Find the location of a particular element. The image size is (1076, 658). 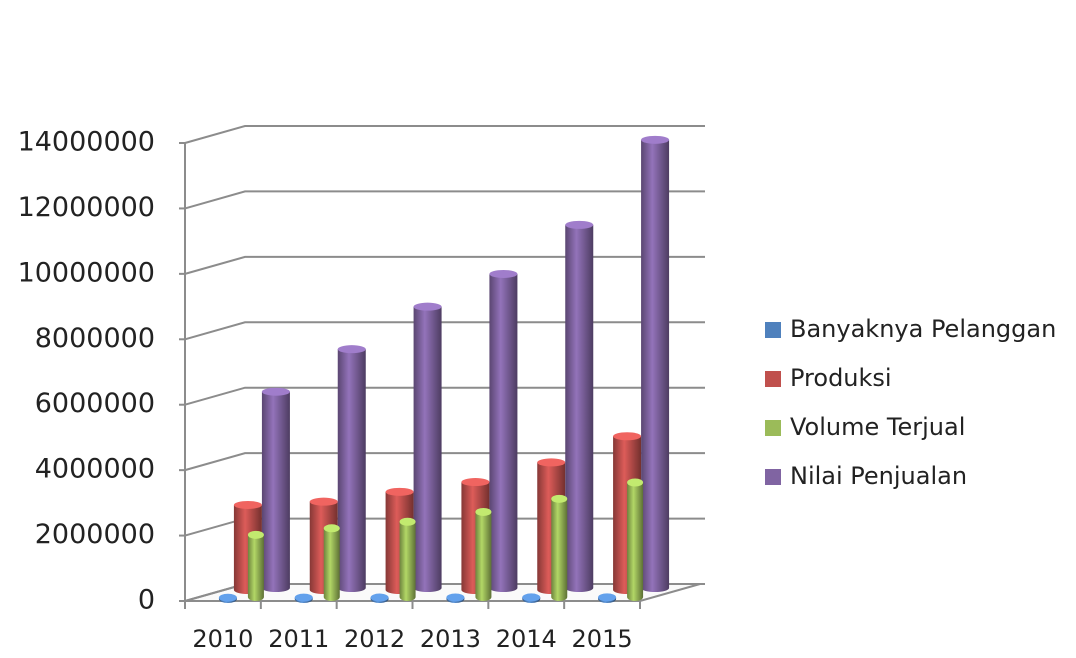

y-tick-label: 8000000 is located at coordinates (95, 338).